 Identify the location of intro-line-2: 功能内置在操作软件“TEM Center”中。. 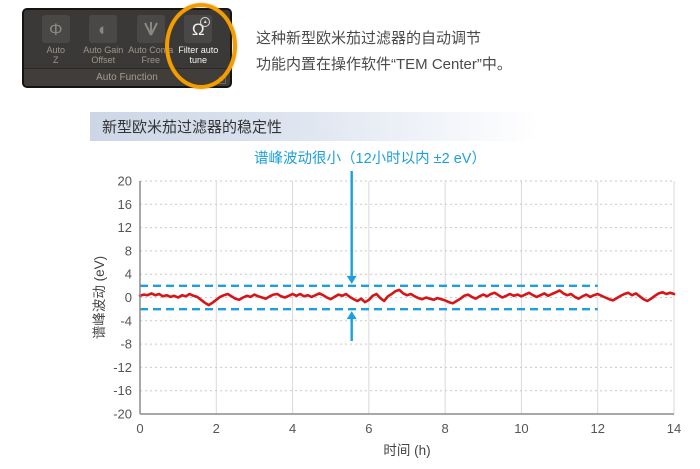
(384, 64).